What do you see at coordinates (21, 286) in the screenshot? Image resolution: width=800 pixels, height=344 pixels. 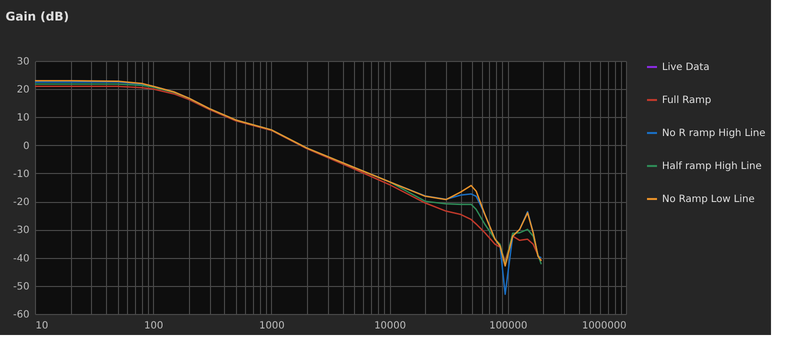 I see `y-tick-label: -50` at bounding box center [21, 286].